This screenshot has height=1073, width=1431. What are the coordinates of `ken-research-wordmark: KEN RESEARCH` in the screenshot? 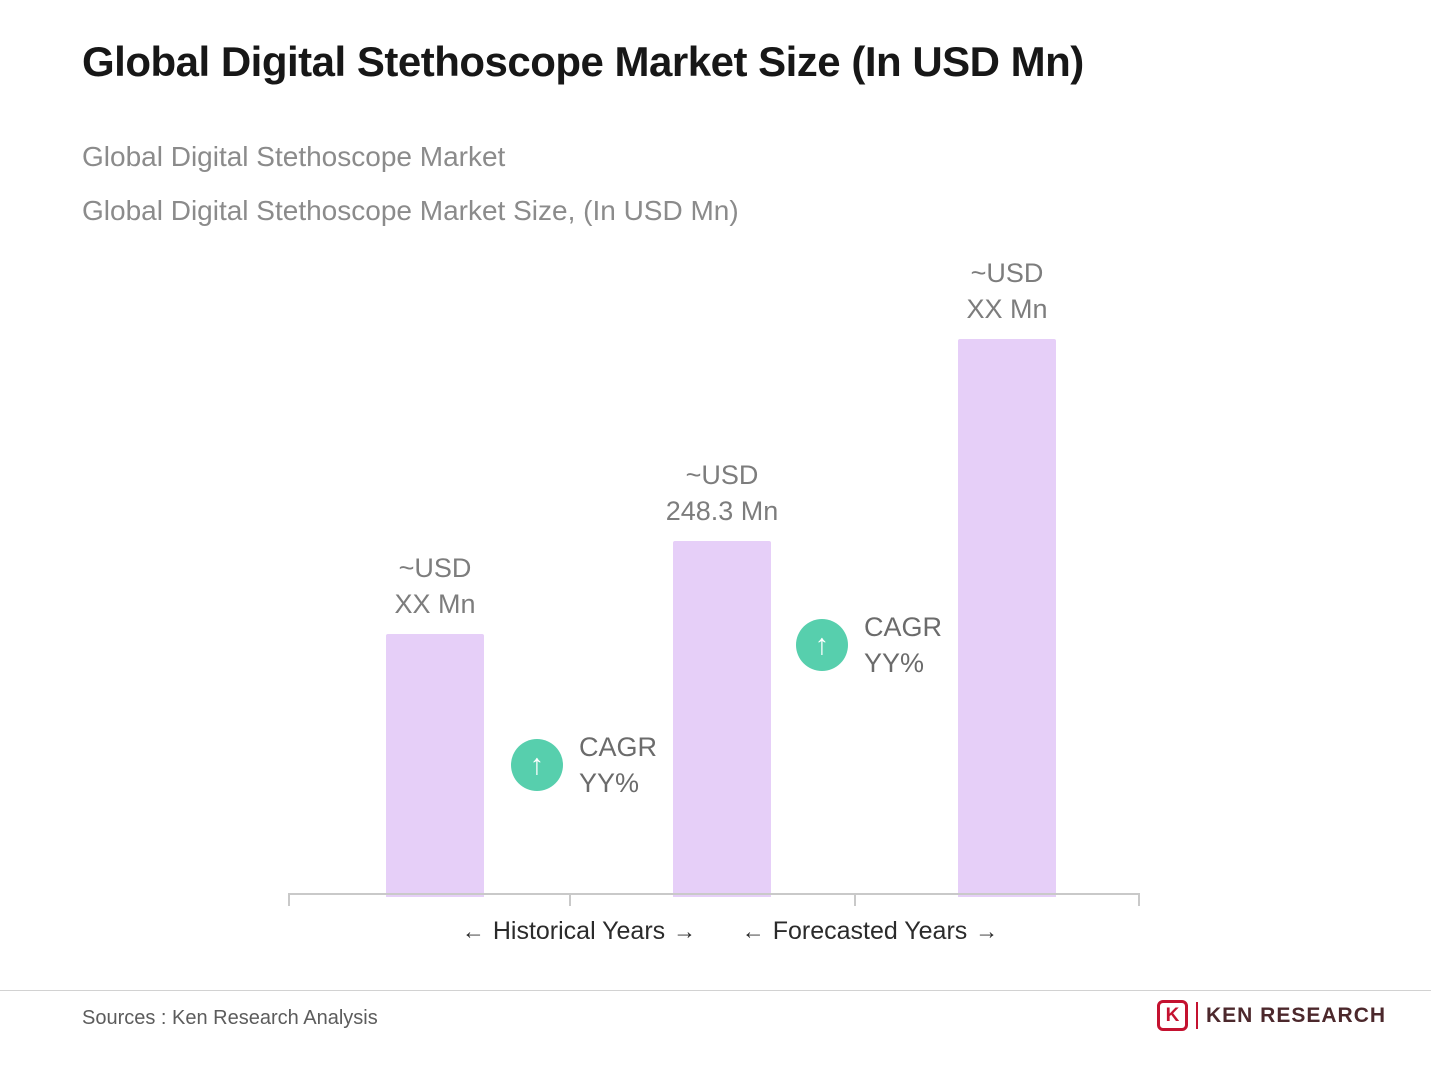 It's located at (1296, 1015).